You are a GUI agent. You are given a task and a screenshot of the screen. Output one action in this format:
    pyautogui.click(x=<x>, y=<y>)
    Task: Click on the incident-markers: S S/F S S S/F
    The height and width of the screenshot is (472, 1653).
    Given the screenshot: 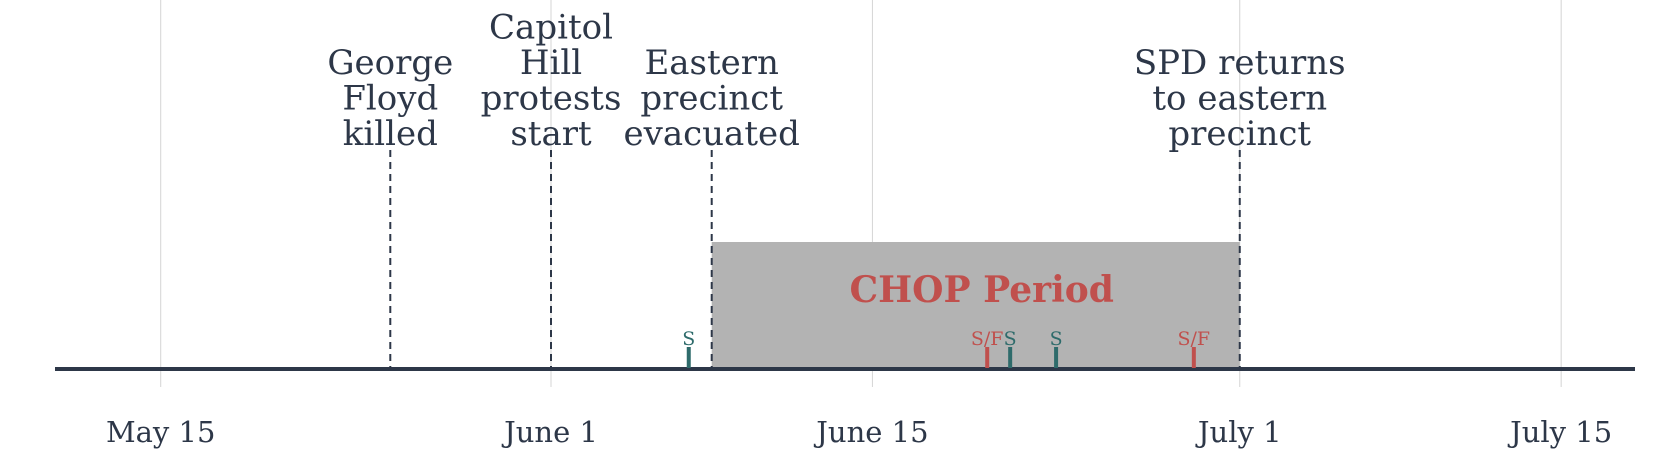 What is the action you would take?
    pyautogui.click(x=946, y=348)
    